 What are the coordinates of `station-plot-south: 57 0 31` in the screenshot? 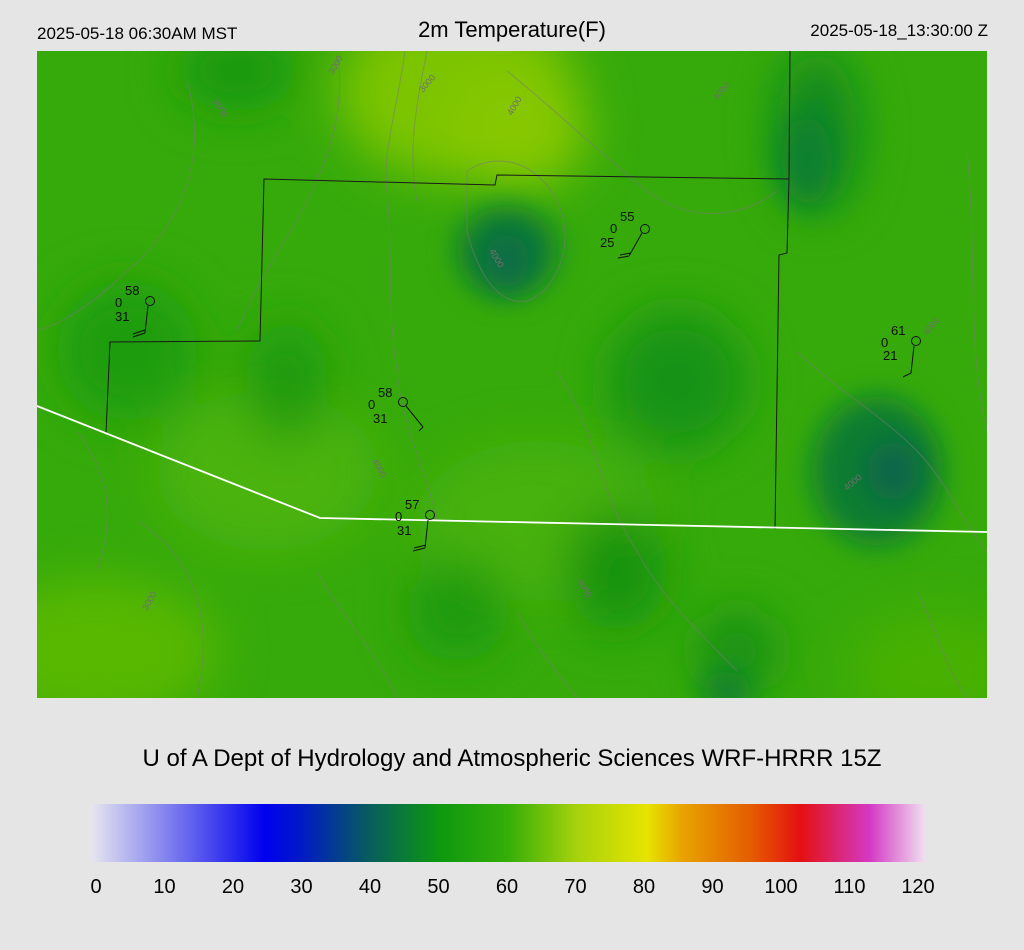 It's located at (415, 524).